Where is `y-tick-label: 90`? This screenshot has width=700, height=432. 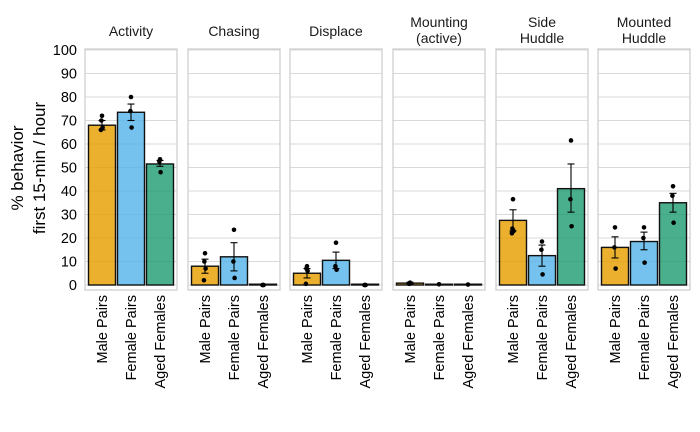 y-tick-label: 90 is located at coordinates (69, 75).